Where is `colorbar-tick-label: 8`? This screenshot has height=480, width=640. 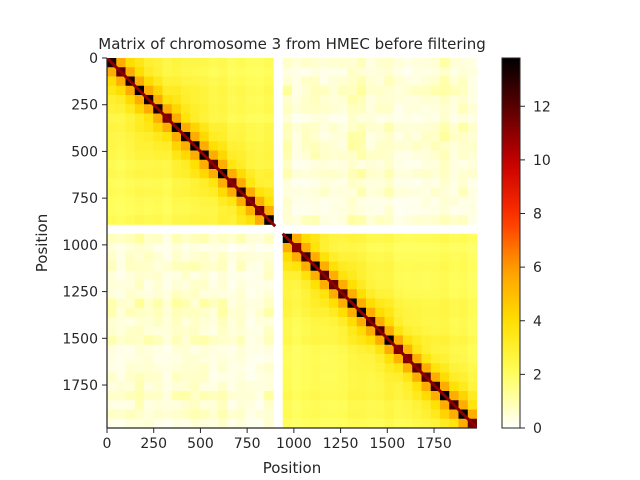
colorbar-tick-label: 8 is located at coordinates (537, 215).